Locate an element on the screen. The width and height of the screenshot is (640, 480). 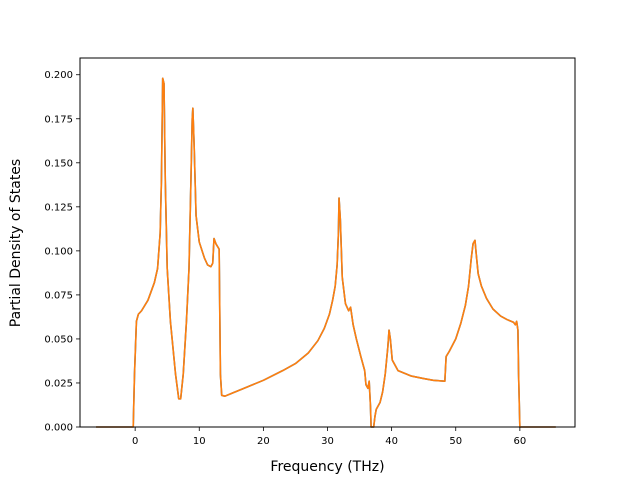
x-tick-label: 60 is located at coordinates (519, 441).